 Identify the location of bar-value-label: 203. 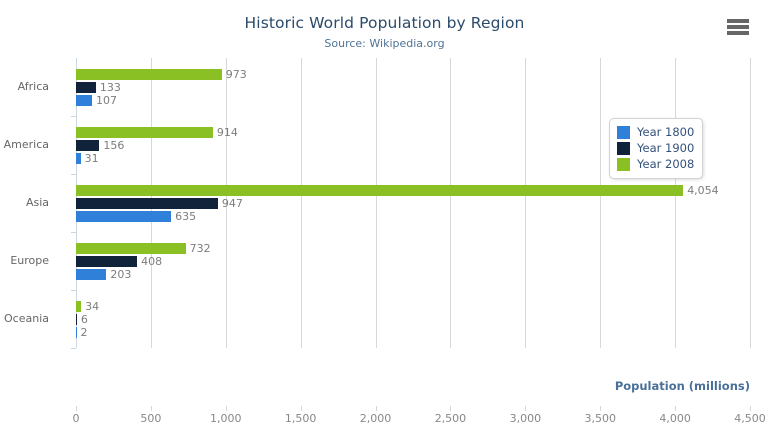
(121, 274).